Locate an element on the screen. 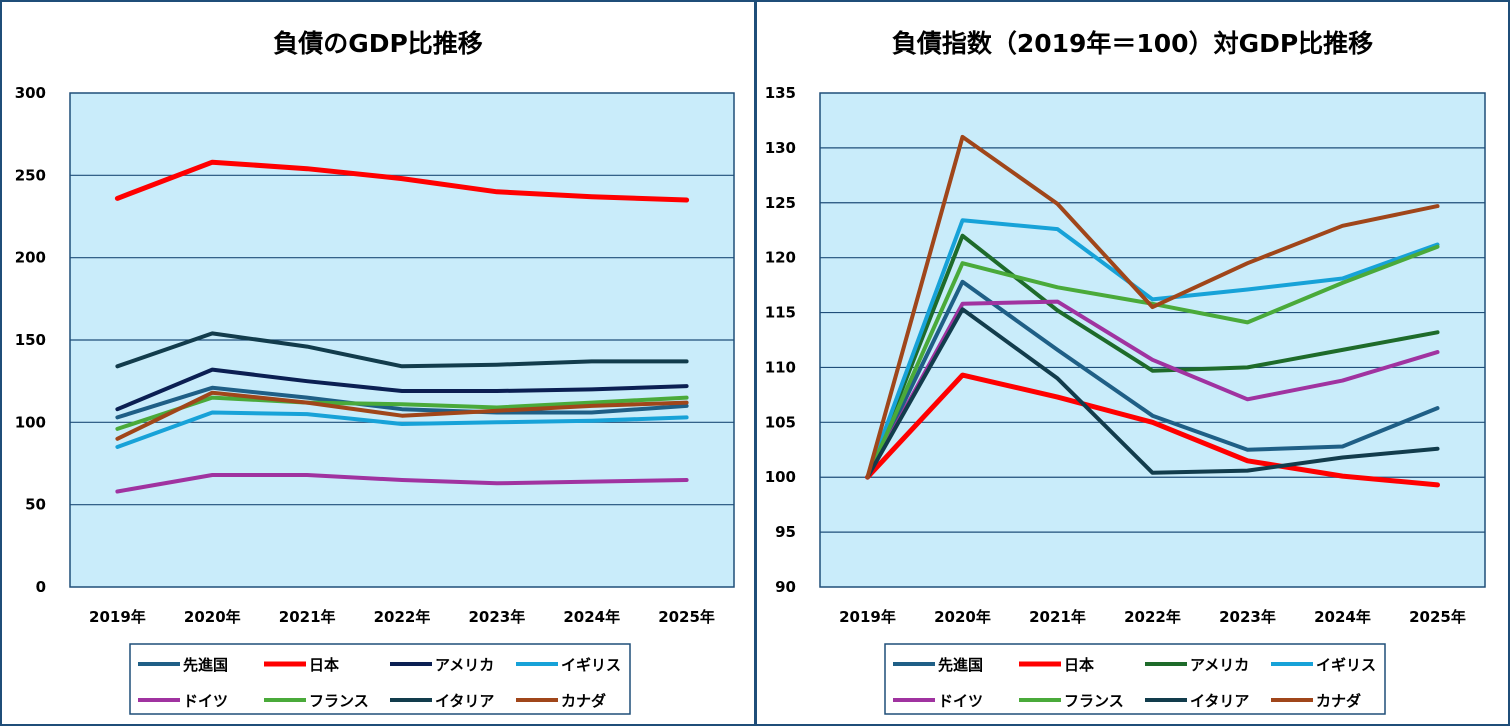 Image resolution: width=1510 pixels, height=726 pixels. right-x-tick-label: 2024年 is located at coordinates (1342, 617).